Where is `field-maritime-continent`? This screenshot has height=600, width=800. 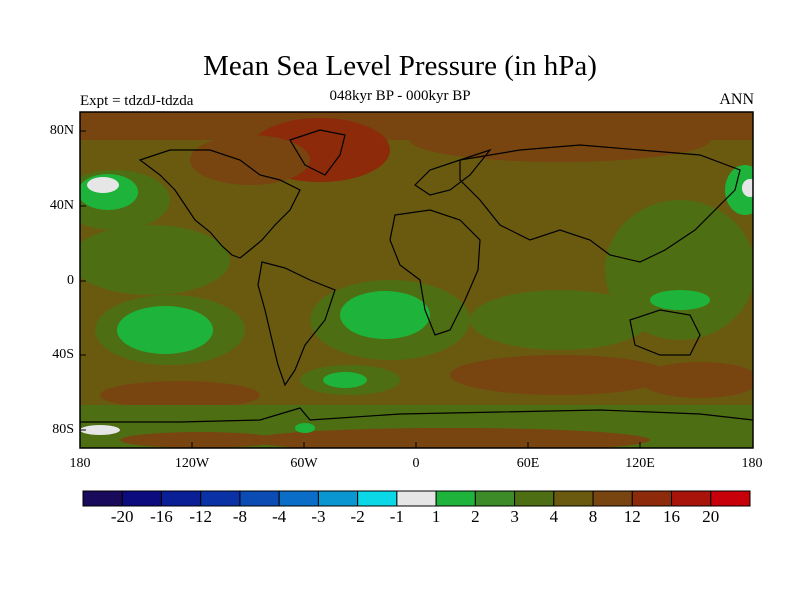 field-maritime-continent is located at coordinates (680, 300).